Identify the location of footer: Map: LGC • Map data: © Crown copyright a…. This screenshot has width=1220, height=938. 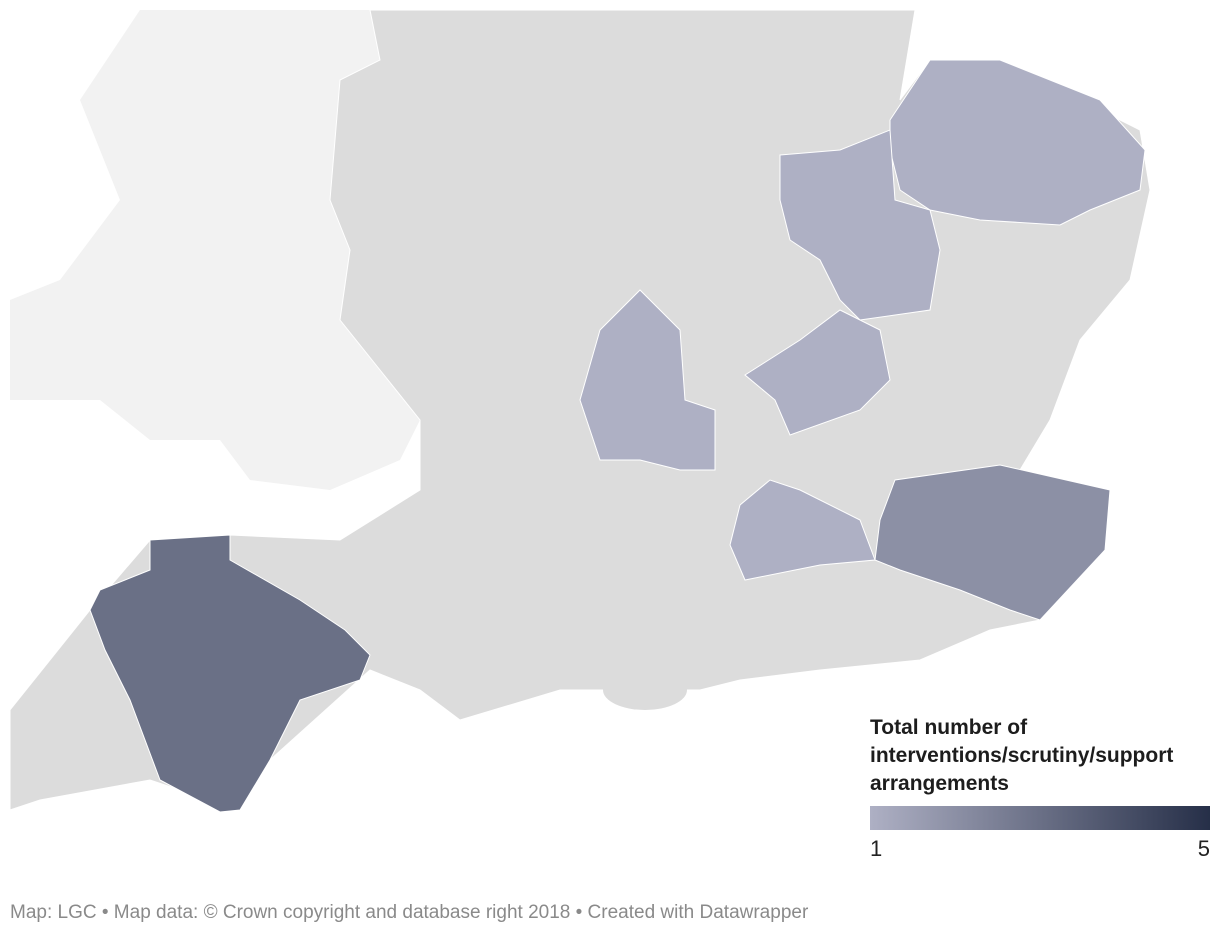
(409, 912).